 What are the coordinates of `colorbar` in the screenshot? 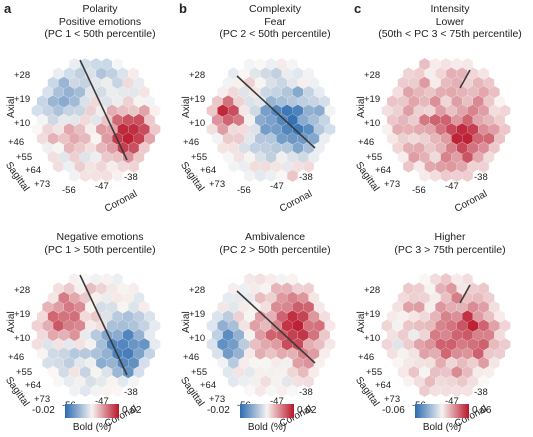 It's located at (92, 411).